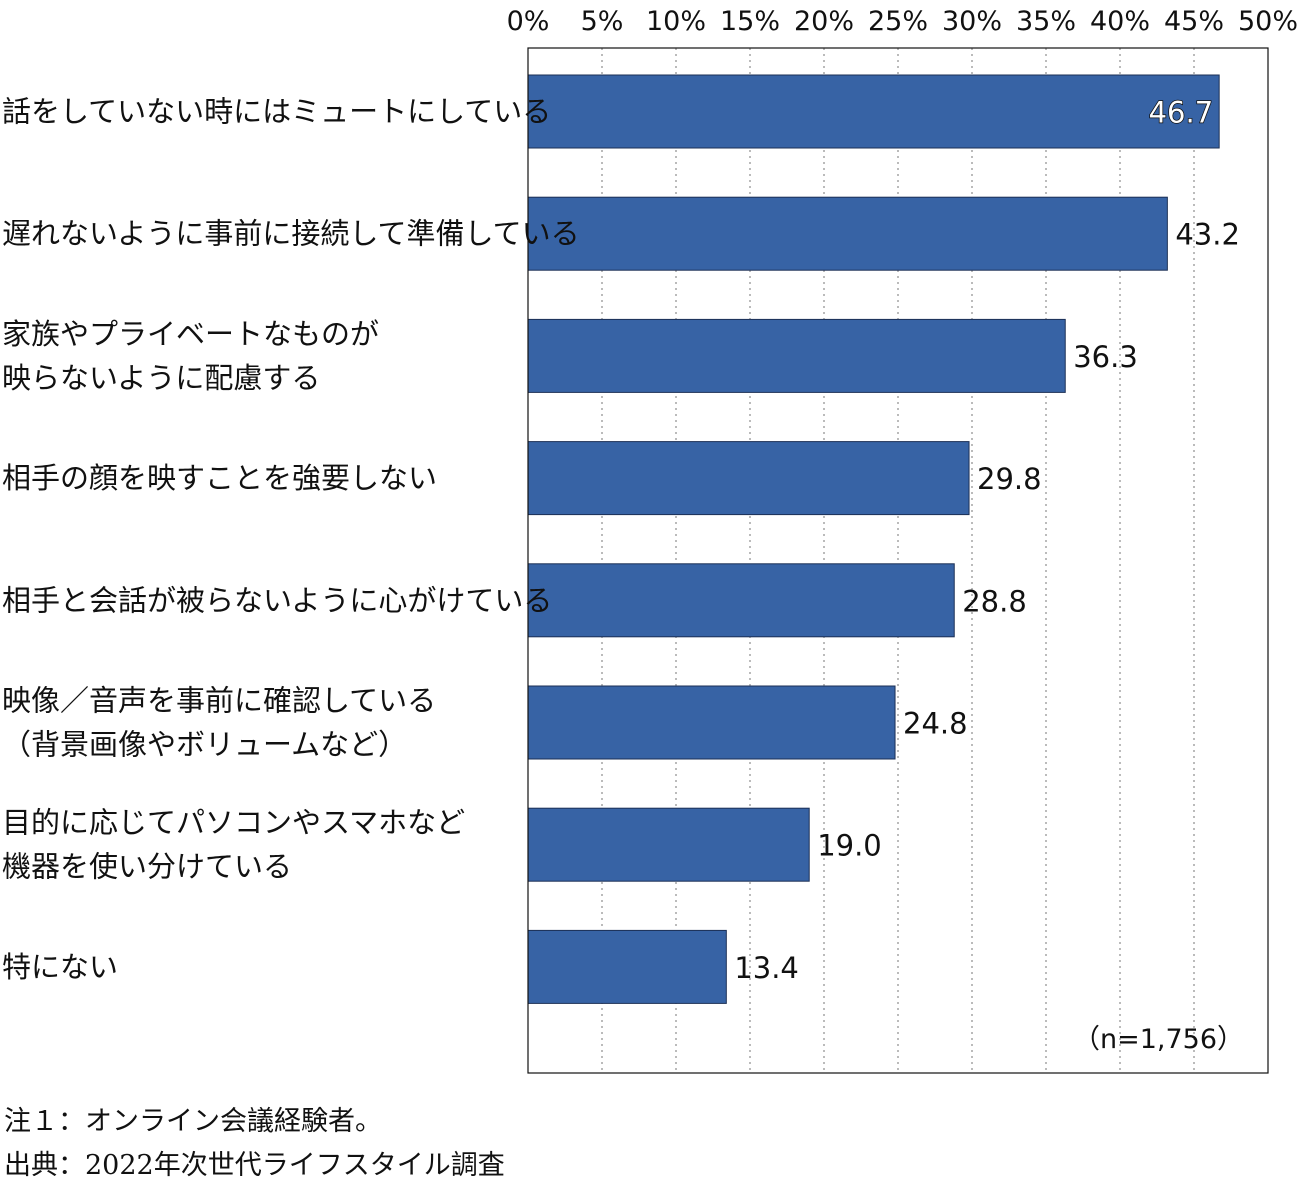 The height and width of the screenshot is (1191, 1298). I want to click on x-tick-label: 20%, so click(824, 21).